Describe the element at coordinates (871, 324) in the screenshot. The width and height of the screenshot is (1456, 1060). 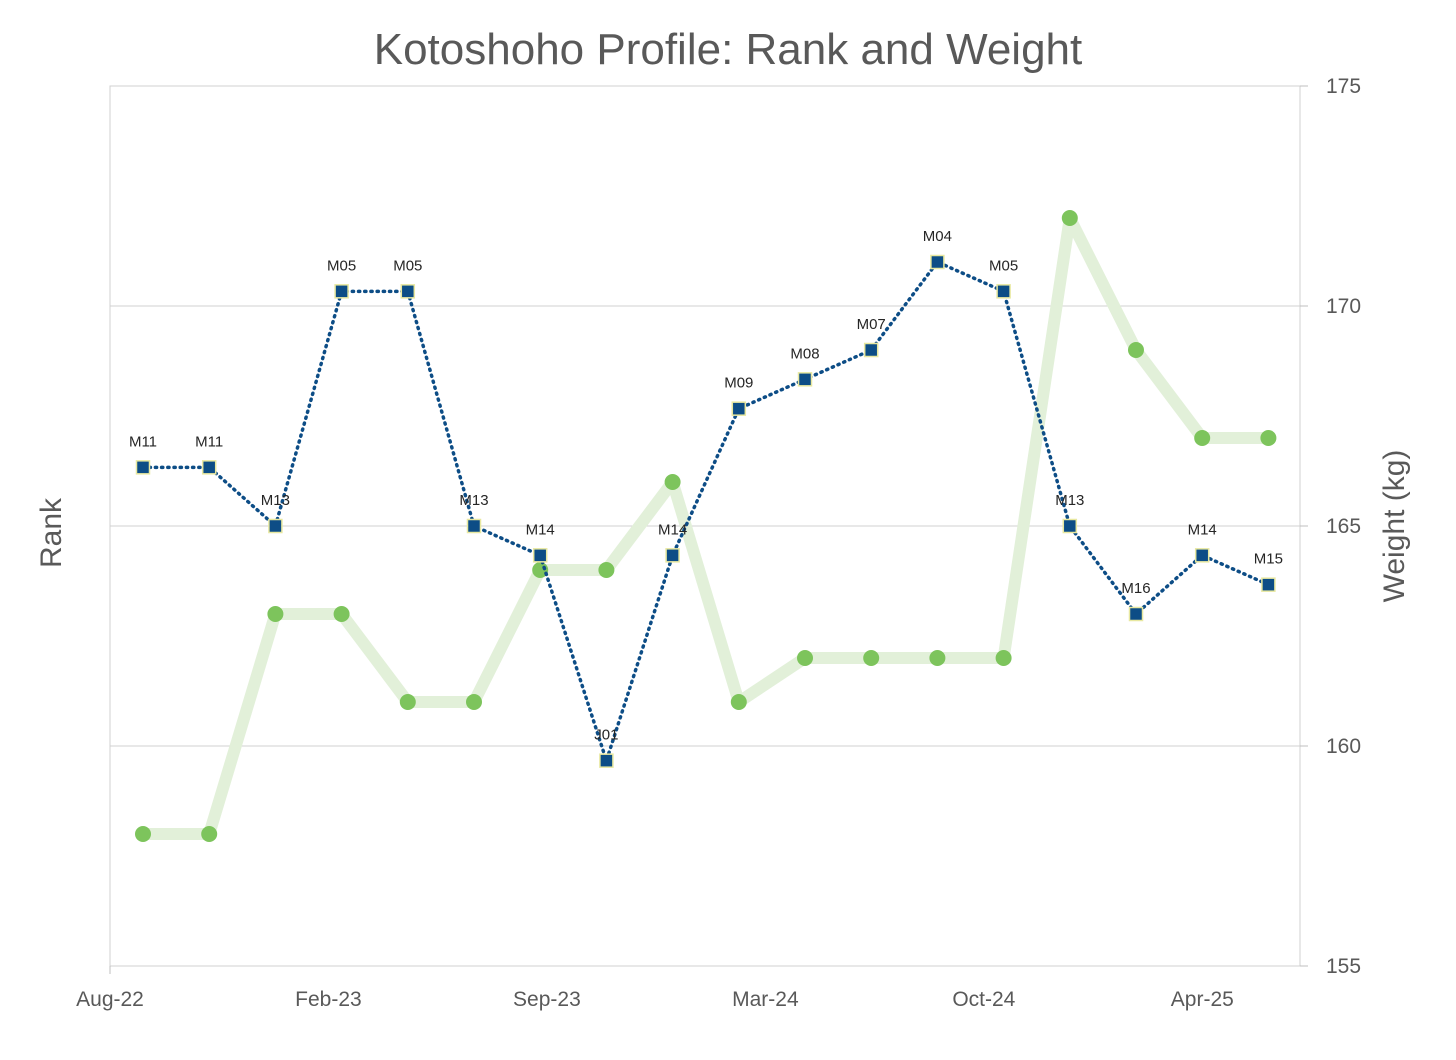
I see `rank-data-label: M07` at that location.